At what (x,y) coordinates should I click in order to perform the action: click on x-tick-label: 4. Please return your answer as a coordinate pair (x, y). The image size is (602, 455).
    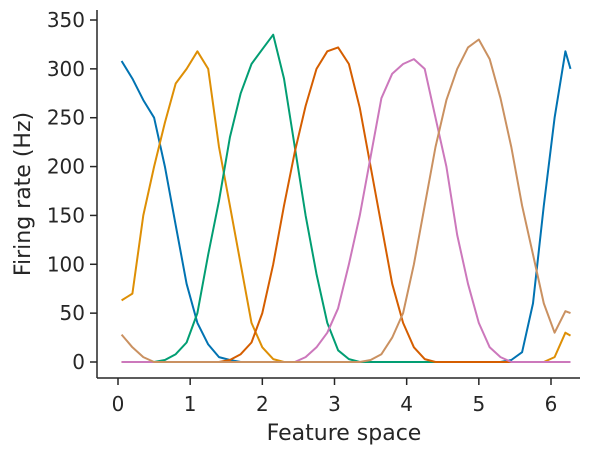
    Looking at the image, I should click on (406, 404).